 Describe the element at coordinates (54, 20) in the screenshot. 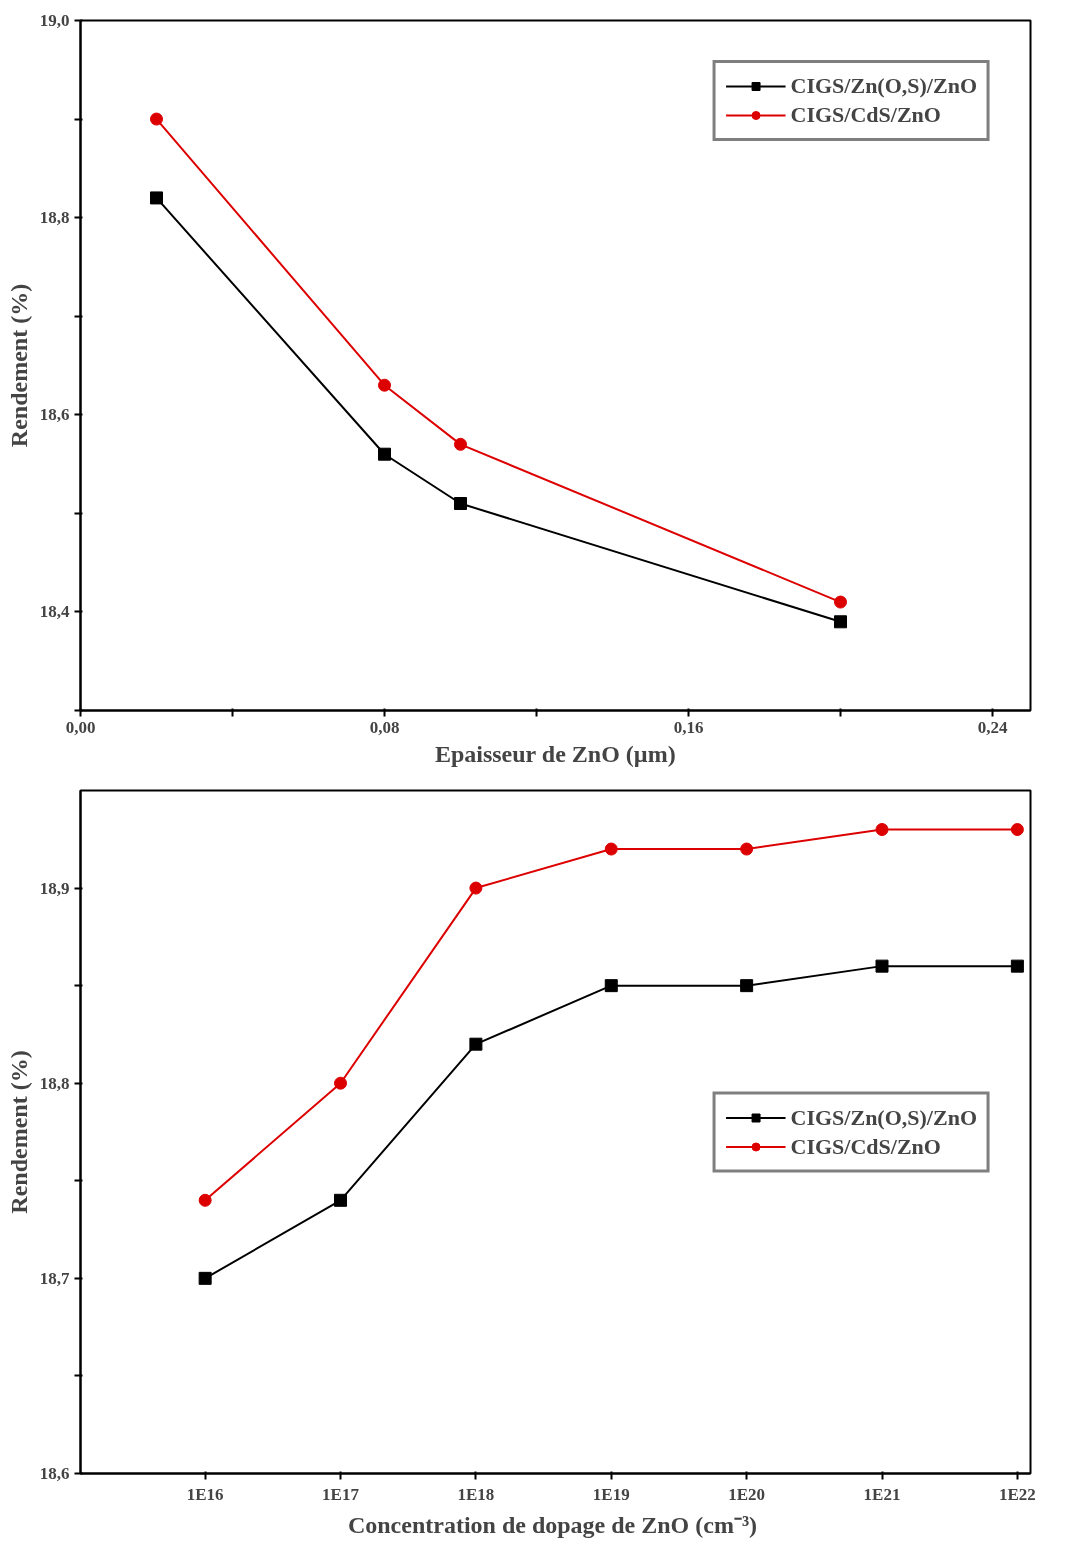

I see `y-tick-label: 19,0` at that location.